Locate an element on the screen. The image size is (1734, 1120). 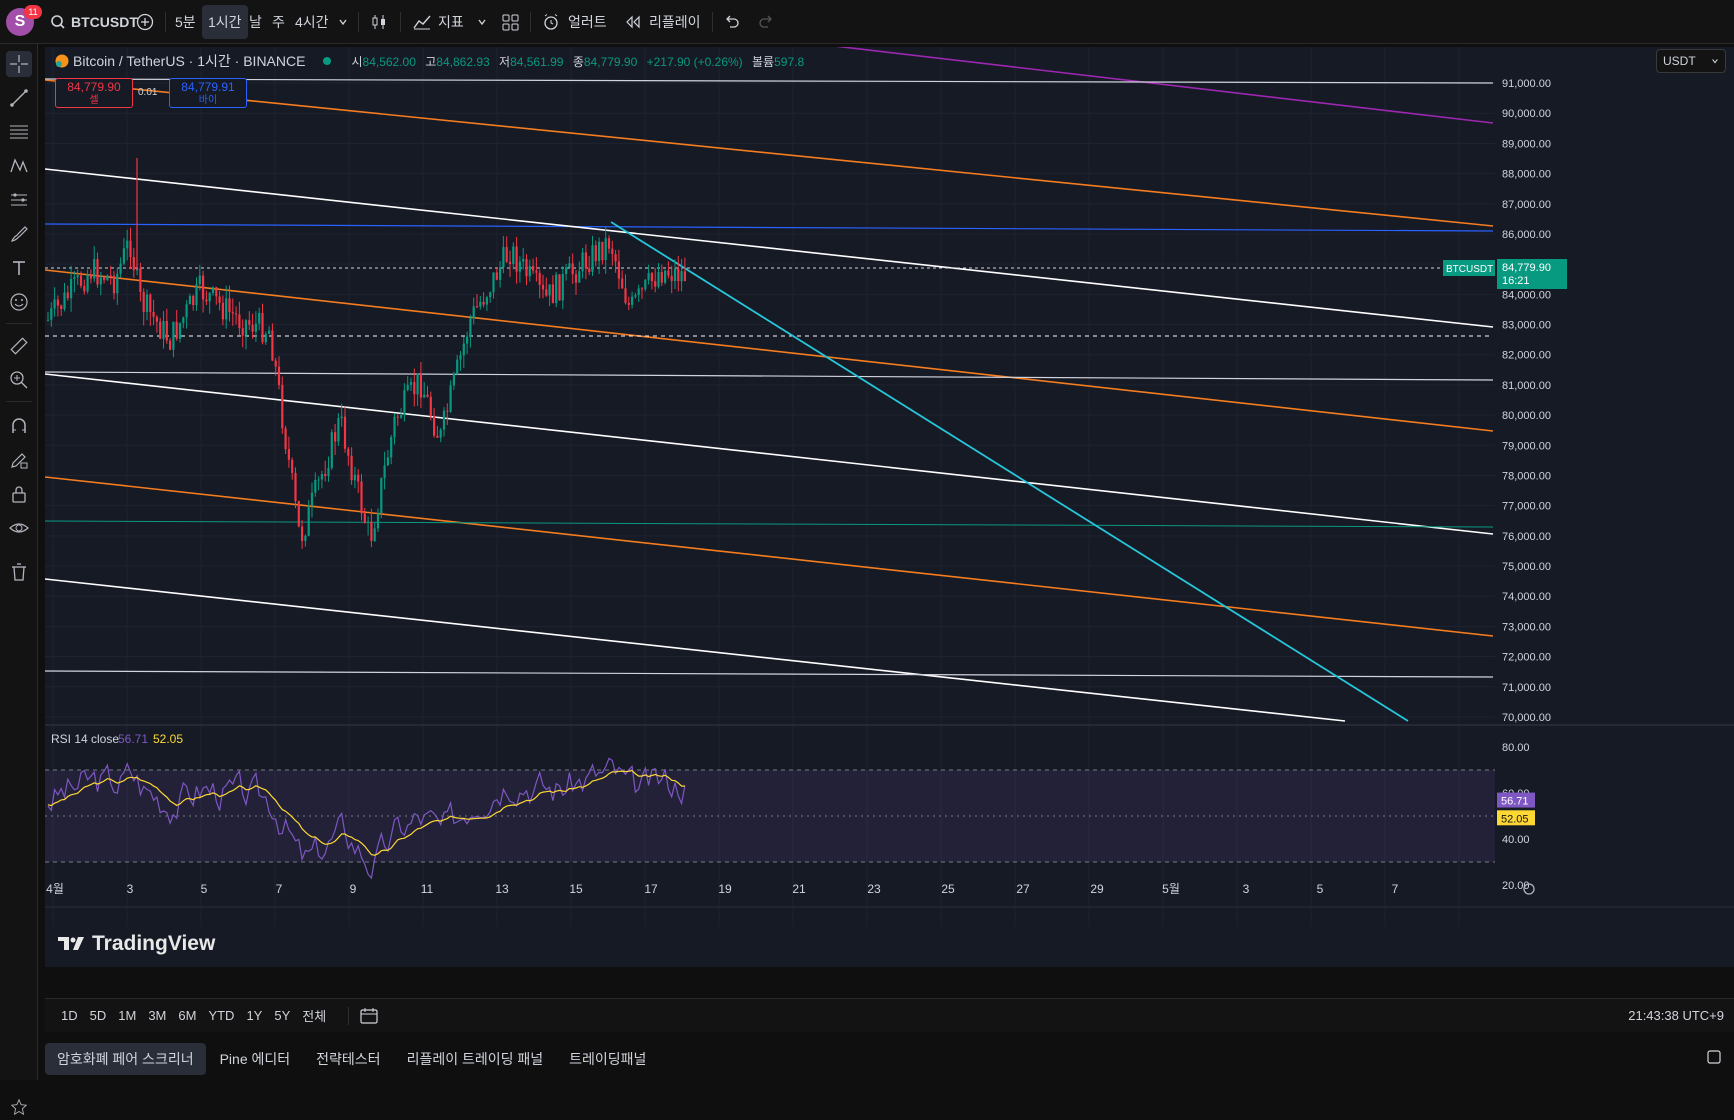
currency-select: USDT is located at coordinates (1691, 61).